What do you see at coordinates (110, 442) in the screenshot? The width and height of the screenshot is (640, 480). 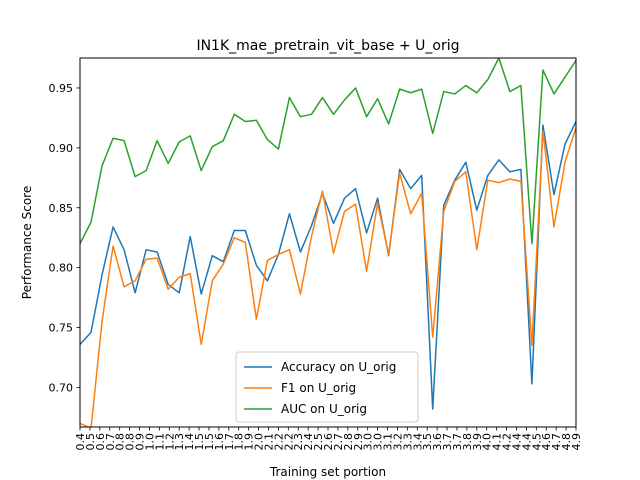 I see `x-tick-label: 0.7` at bounding box center [110, 442].